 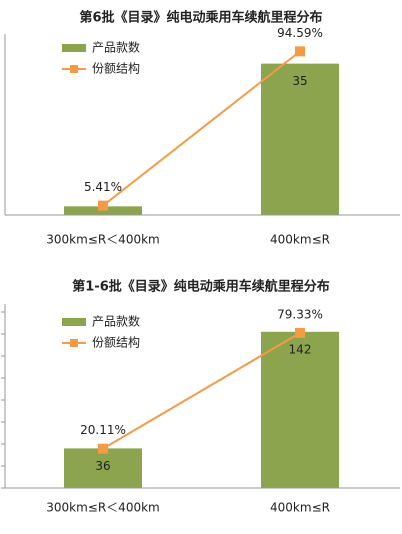 I want to click on bar-label: 35, so click(x=299, y=81).